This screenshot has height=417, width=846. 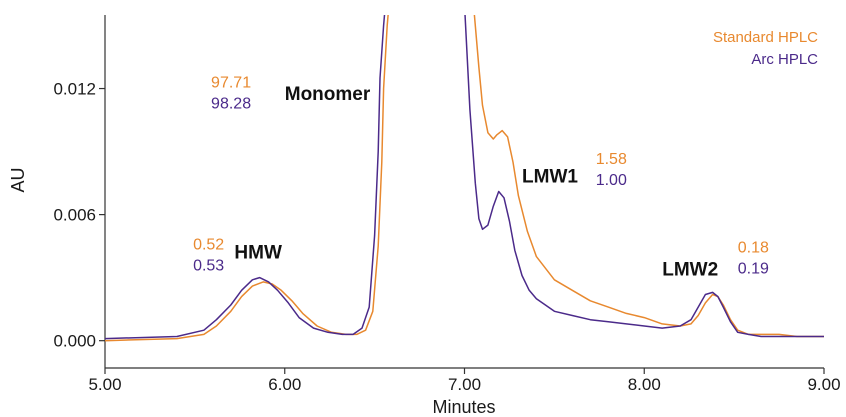 I want to click on y-axis-title: AU, so click(x=18, y=179).